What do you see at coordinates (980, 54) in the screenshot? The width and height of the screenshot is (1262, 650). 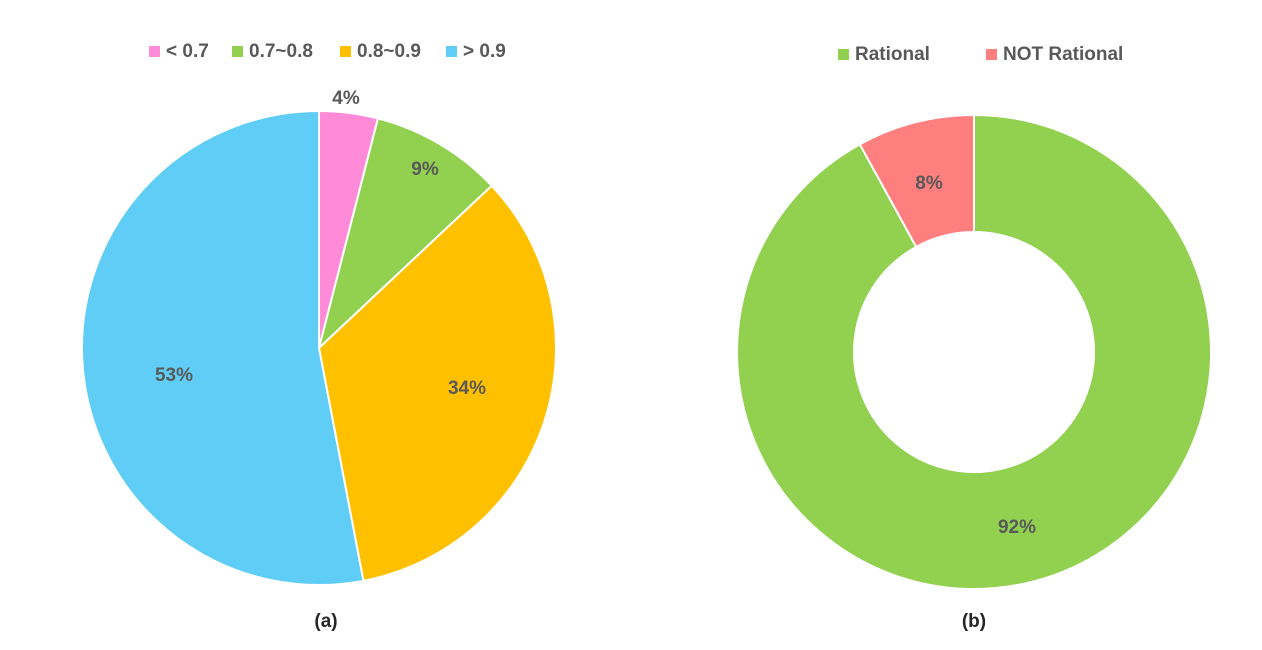 I see `legend-b: Rational NOT Rational` at bounding box center [980, 54].